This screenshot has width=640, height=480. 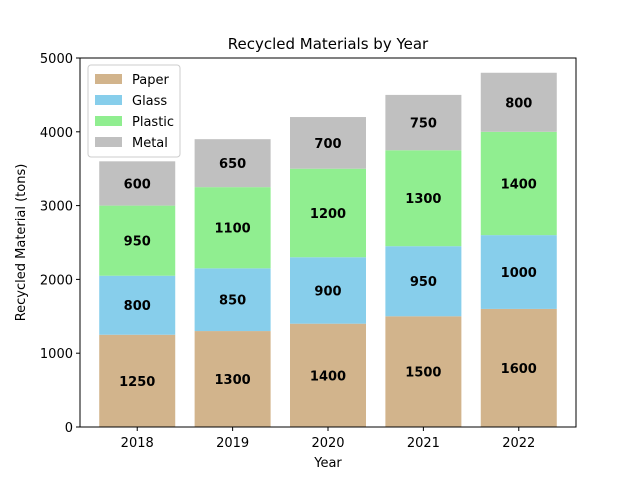 I want to click on data-label-metal-2020: 700, so click(x=327, y=144).